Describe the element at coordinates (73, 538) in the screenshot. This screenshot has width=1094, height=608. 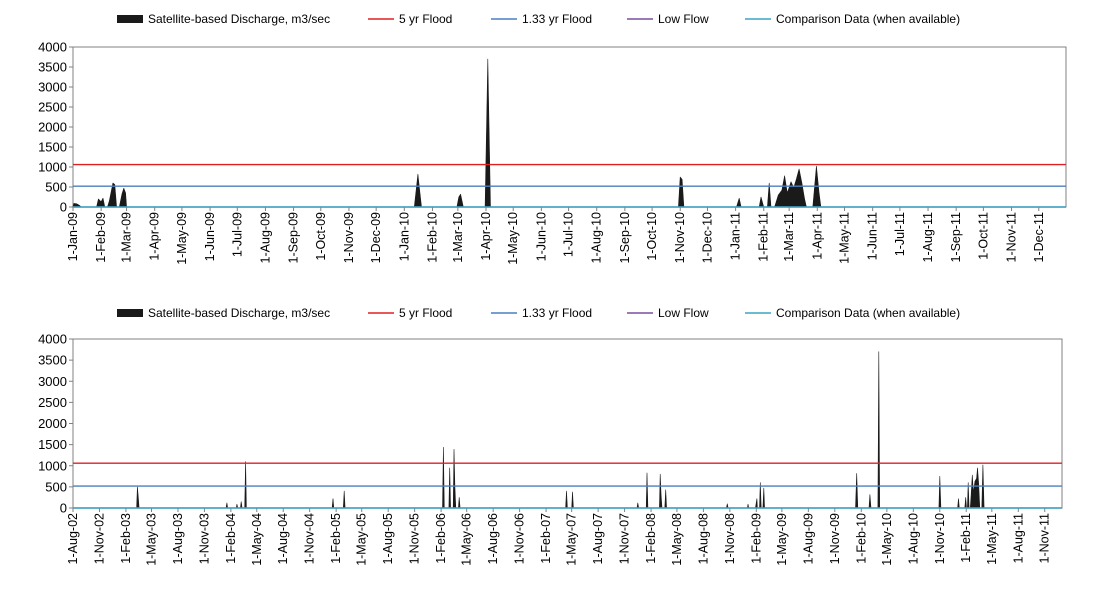
I see `x-tick-label: 1-Aug-02` at that location.